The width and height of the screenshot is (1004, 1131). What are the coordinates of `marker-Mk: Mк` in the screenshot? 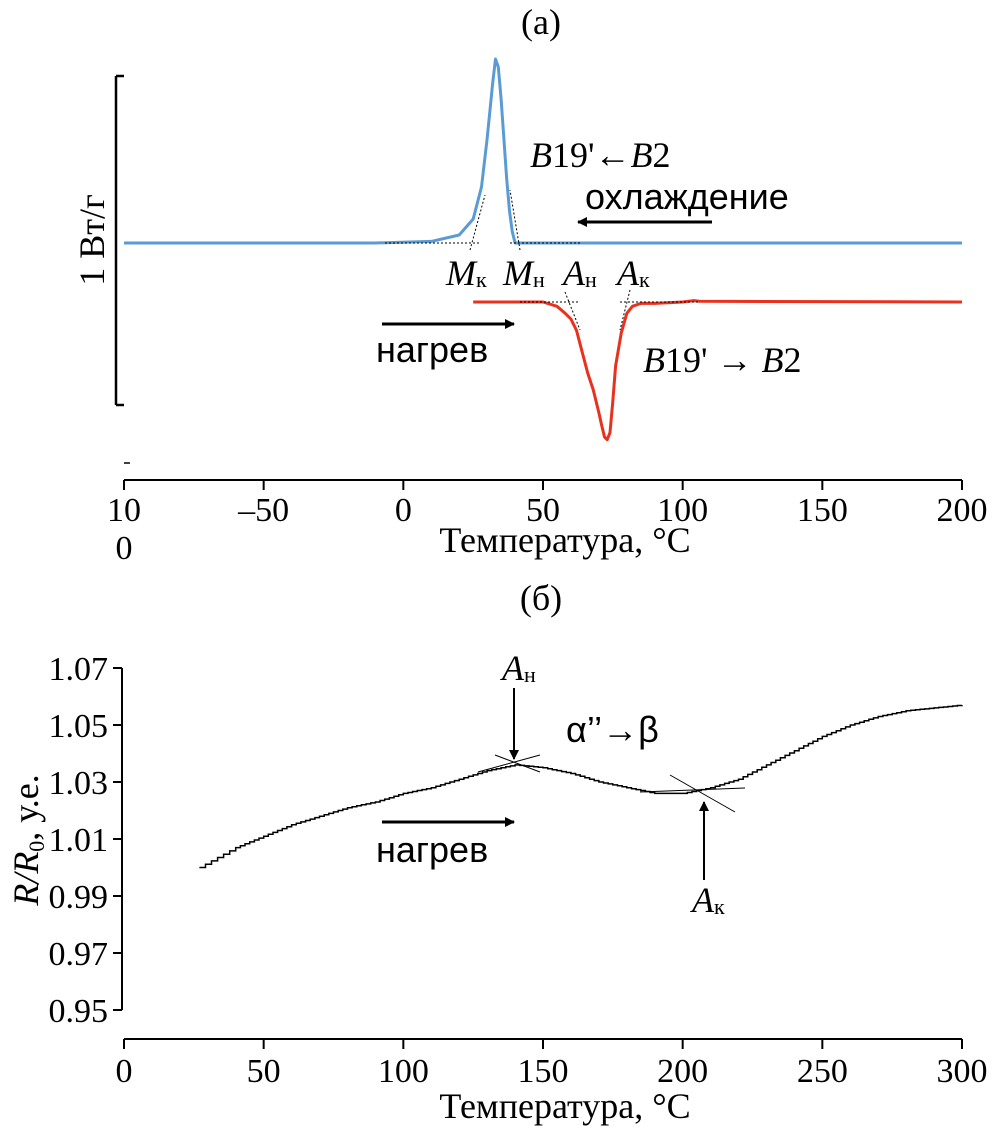 It's located at (466, 273).